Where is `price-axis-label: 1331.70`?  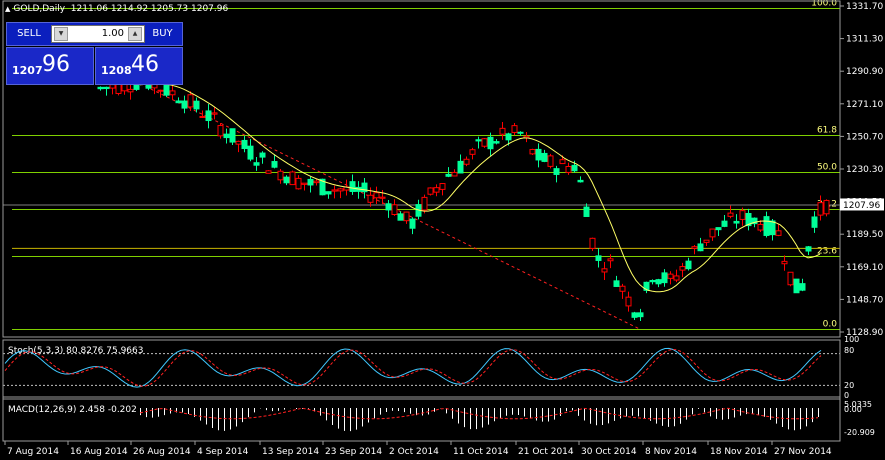 price-axis-label: 1331.70 is located at coordinates (864, 7).